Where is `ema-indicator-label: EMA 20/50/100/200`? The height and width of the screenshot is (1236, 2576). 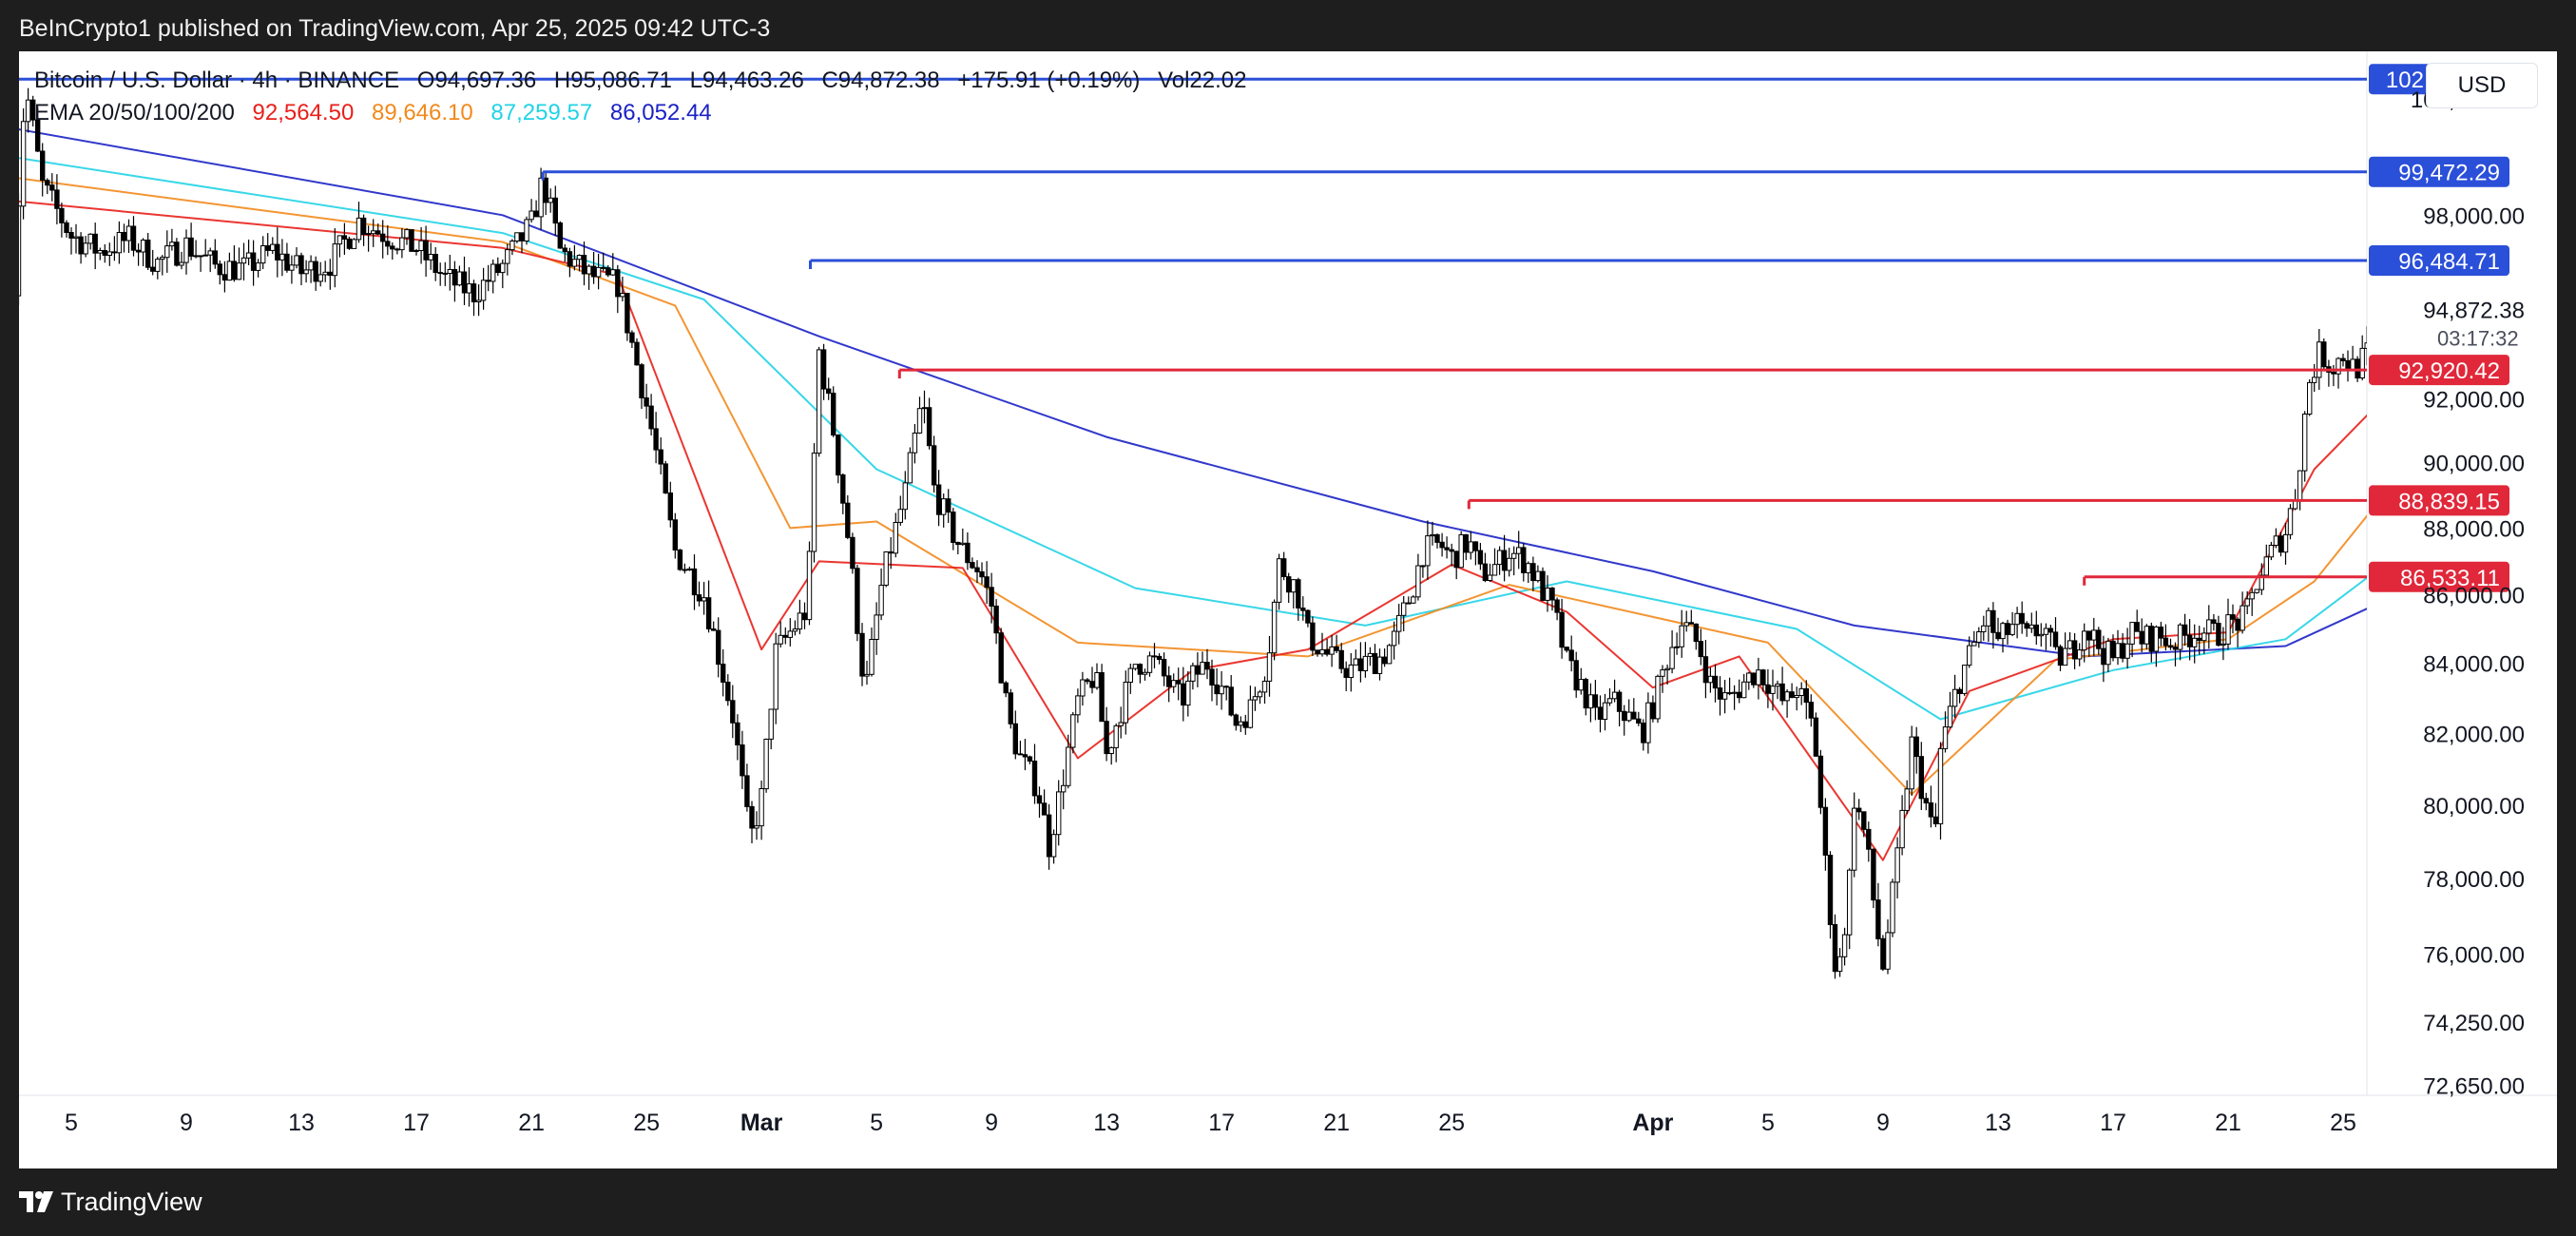 ema-indicator-label: EMA 20/50/100/200 is located at coordinates (134, 113).